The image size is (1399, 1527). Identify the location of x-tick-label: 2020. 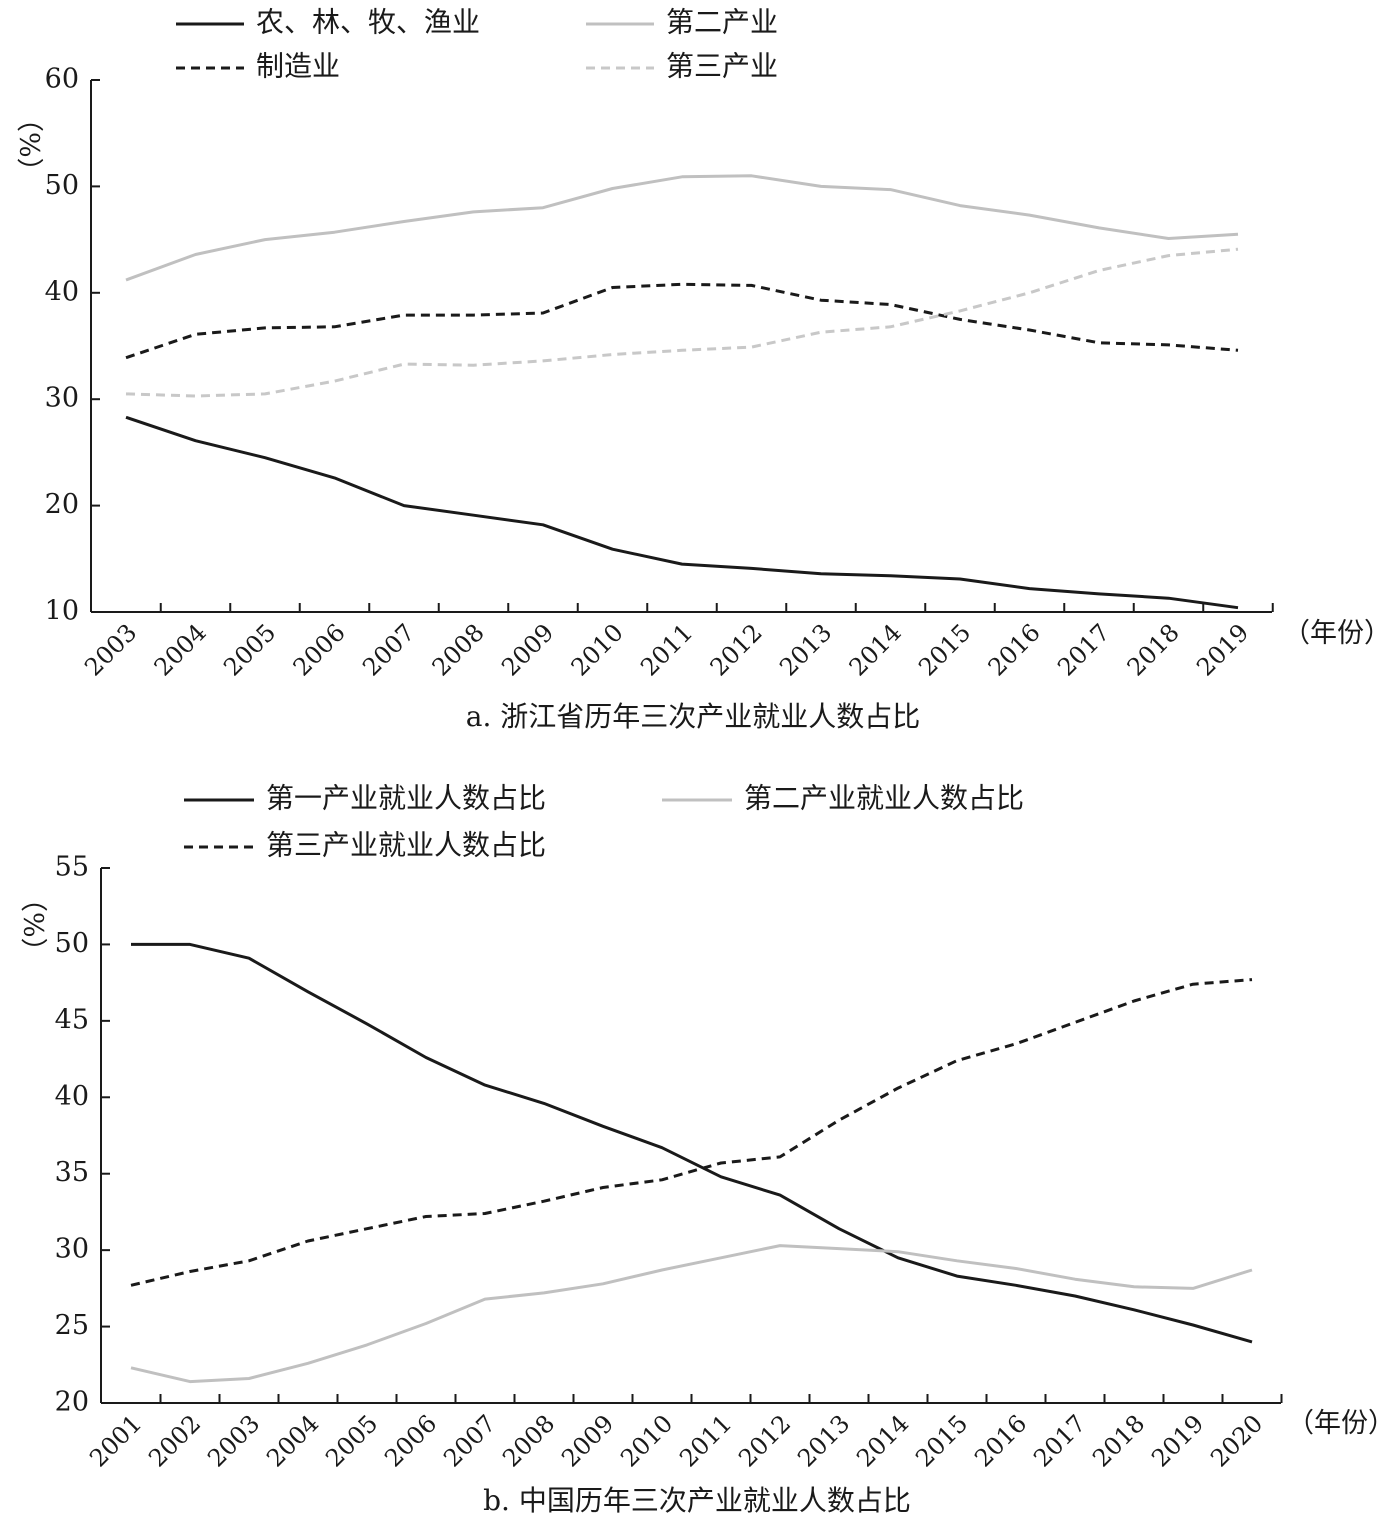
(1236, 1440).